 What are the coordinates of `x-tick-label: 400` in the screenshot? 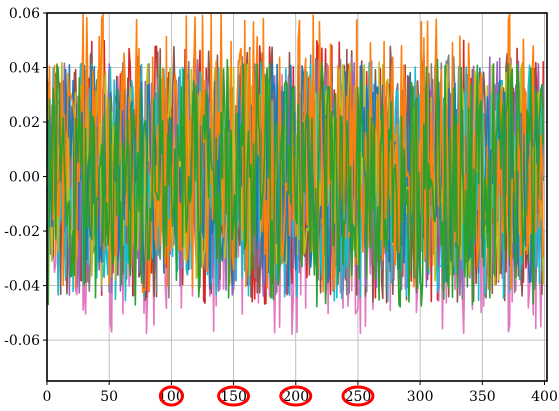 It's located at (544, 397).